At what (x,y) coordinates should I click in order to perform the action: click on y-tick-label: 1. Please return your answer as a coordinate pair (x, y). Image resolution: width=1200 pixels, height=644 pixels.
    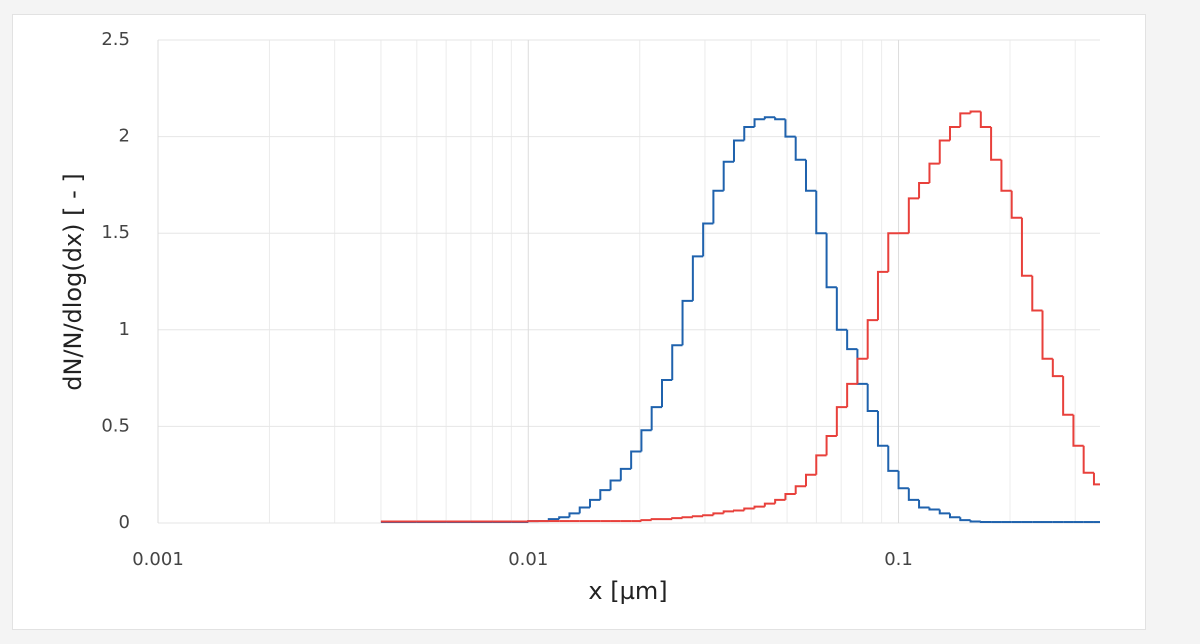
    Looking at the image, I should click on (124, 329).